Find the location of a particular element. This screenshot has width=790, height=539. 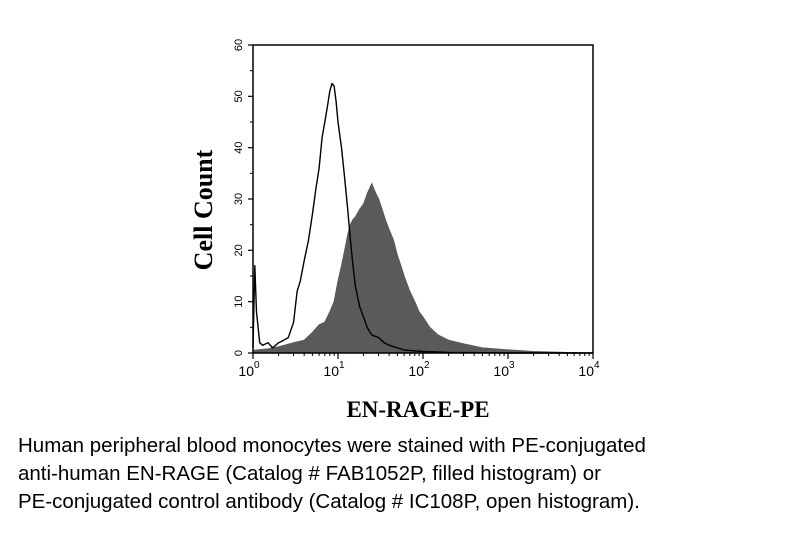

x-tick-label: 10 1 is located at coordinates (334, 369).